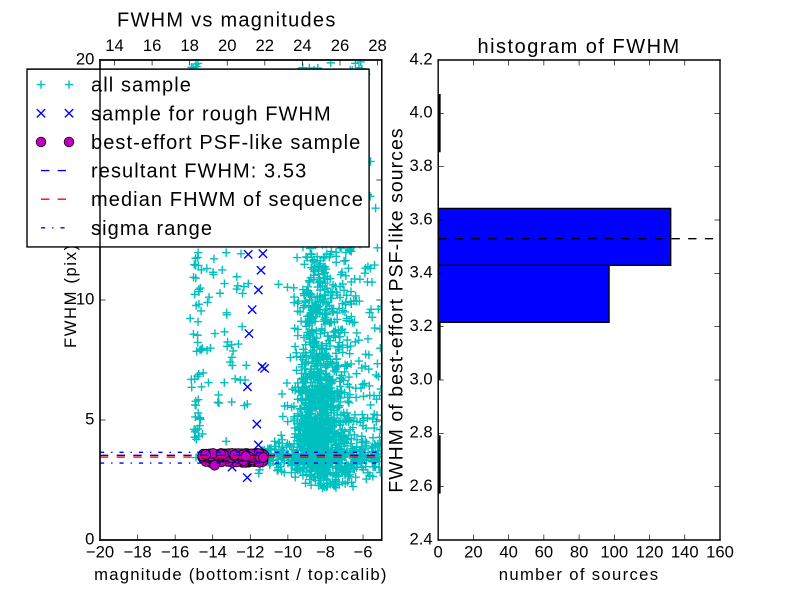 The width and height of the screenshot is (800, 600). I want to click on svg-text: 120, so click(650, 552).